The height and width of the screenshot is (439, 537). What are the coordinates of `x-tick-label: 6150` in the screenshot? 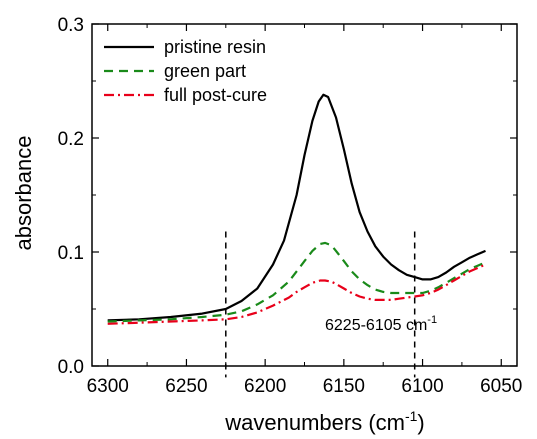 It's located at (344, 386).